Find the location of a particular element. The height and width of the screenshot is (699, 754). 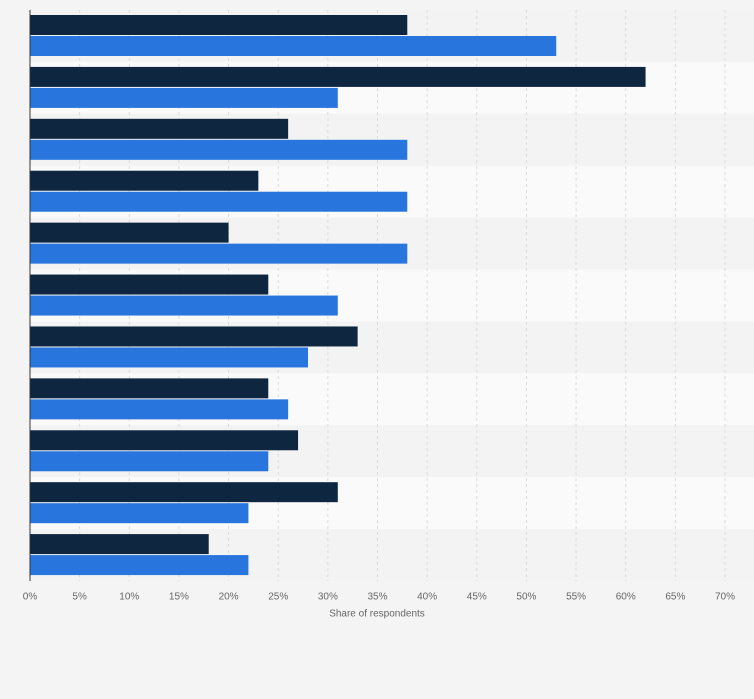

x-axis-title: Share of respondents is located at coordinates (377, 614).